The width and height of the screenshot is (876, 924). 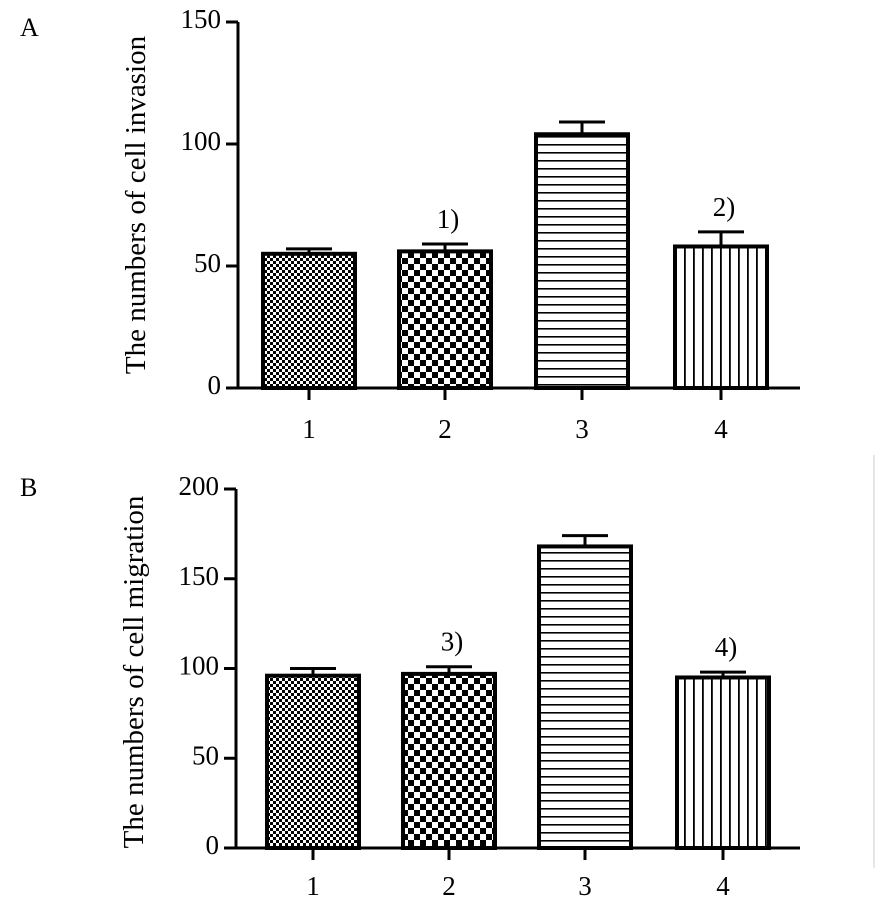 I want to click on bar-annotation: 3), so click(x=452, y=642).